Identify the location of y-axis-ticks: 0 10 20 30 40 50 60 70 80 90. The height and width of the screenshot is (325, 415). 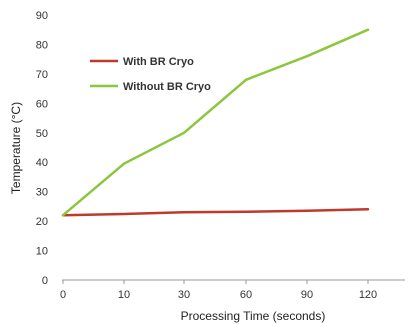
(42, 148).